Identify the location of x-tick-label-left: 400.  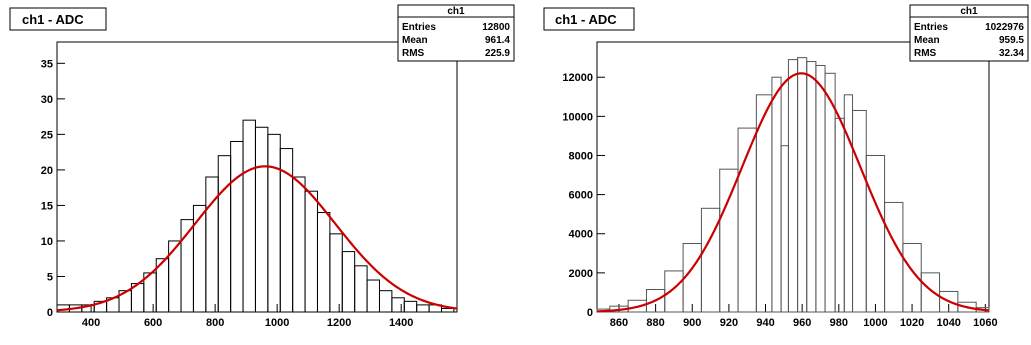
(91, 323).